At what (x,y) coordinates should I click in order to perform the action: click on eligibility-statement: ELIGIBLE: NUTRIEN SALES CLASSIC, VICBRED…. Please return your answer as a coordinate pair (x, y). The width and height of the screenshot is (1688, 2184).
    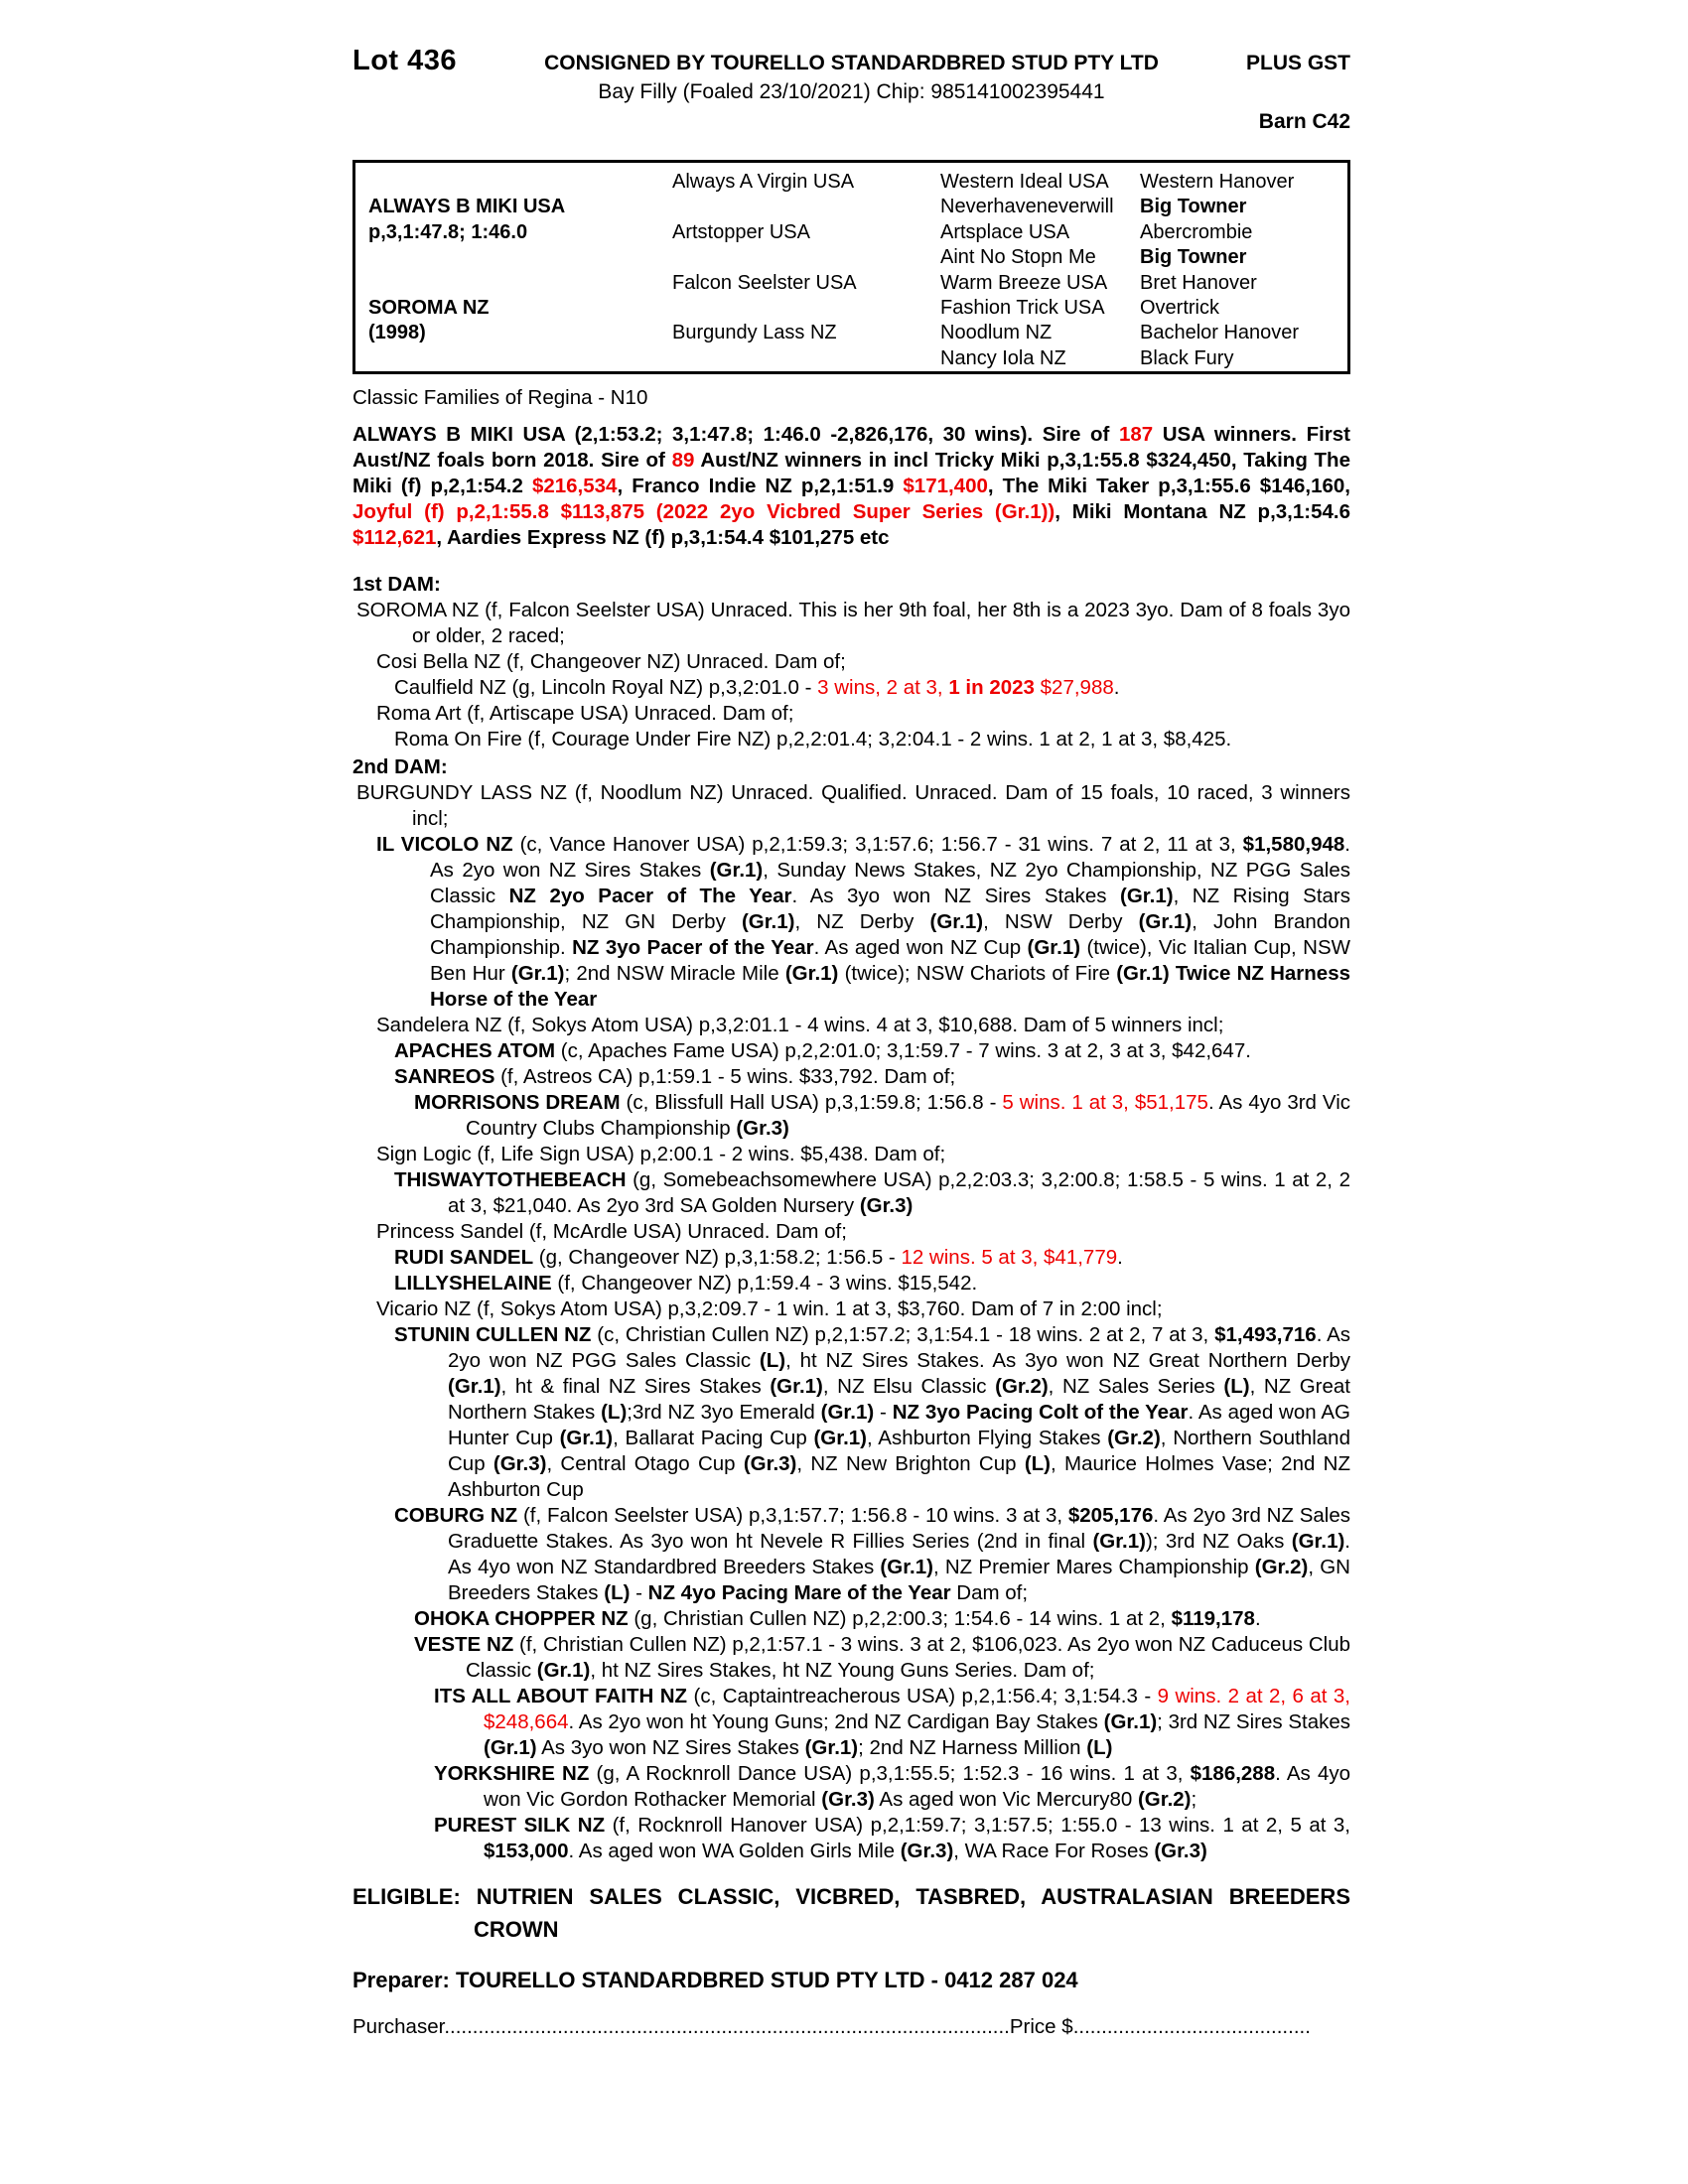
    Looking at the image, I should click on (851, 1913).